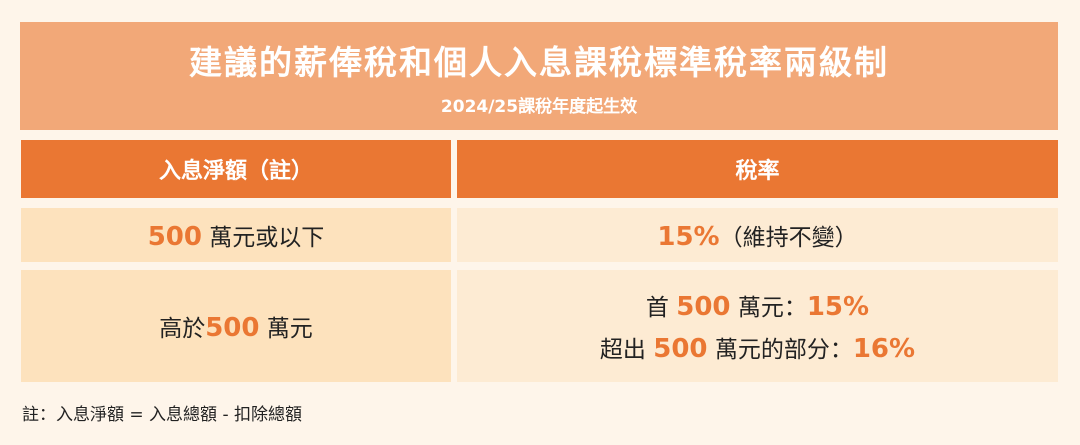 This screenshot has height=445, width=1080. Describe the element at coordinates (236, 169) in the screenshot. I see `header-net-income: 入息淨額（註）` at that location.